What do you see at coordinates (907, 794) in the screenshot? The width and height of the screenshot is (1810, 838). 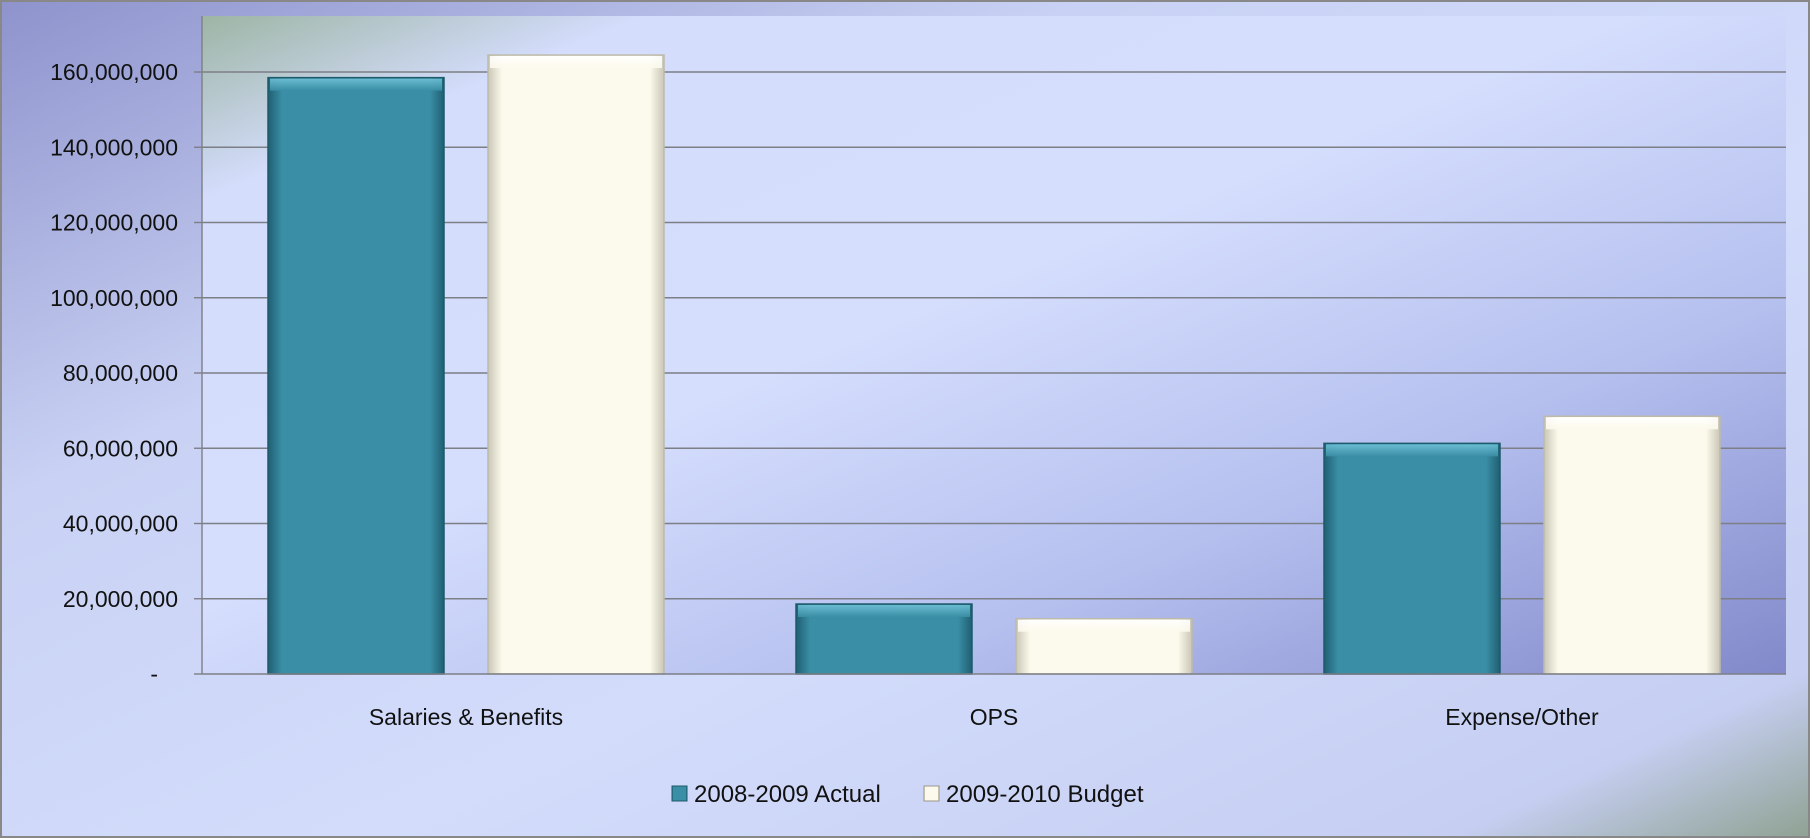 I see `legend: 2008-2009 Actual 2009-2010 Budget` at bounding box center [907, 794].